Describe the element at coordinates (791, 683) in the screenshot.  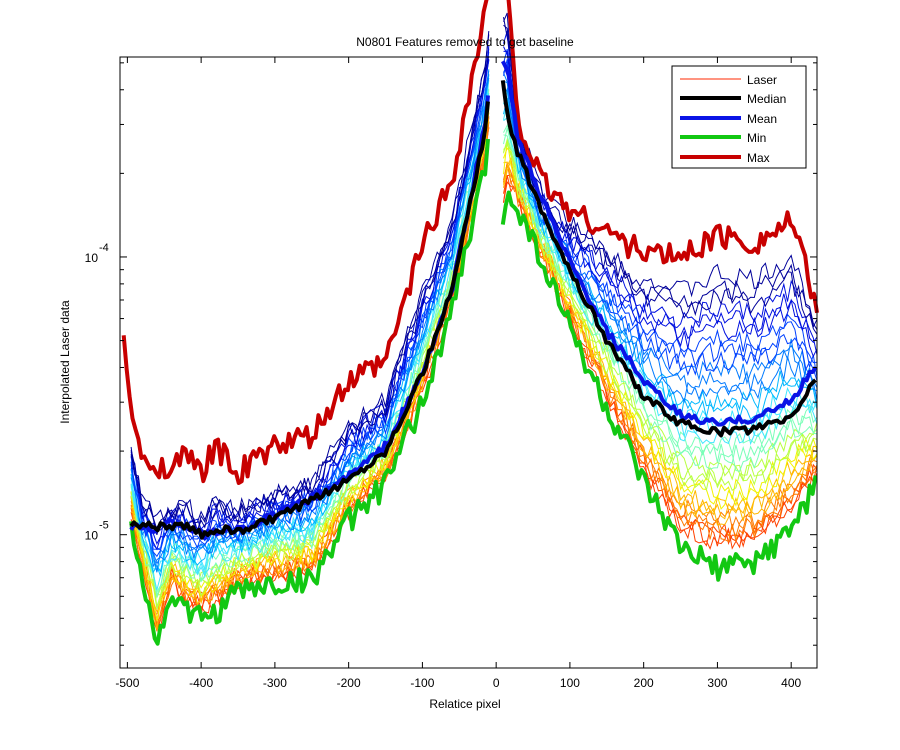
I see `x-tick-label: 400` at that location.